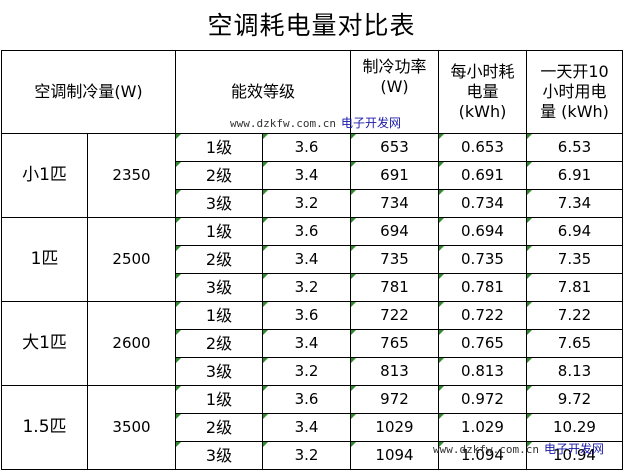  Describe the element at coordinates (394, 259) in the screenshot. I see `power-cell: 735` at that location.